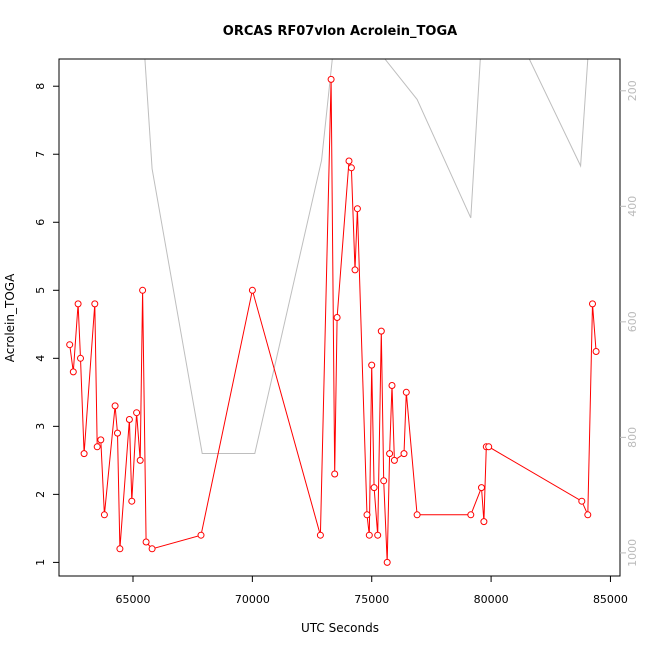 The width and height of the screenshot is (650, 650). I want to click on x-tick-label: 65000, so click(133, 599).